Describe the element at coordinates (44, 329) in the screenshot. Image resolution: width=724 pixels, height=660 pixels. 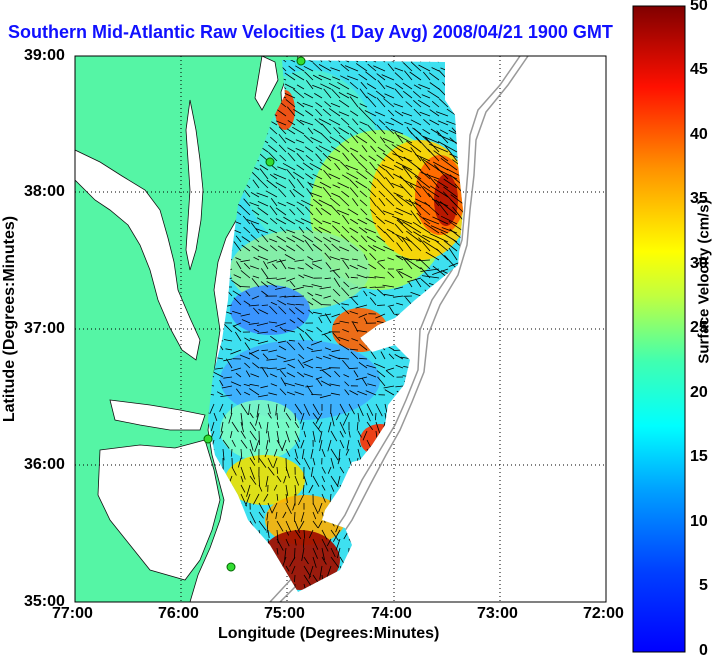
I see `lat-tick: 37:00` at that location.